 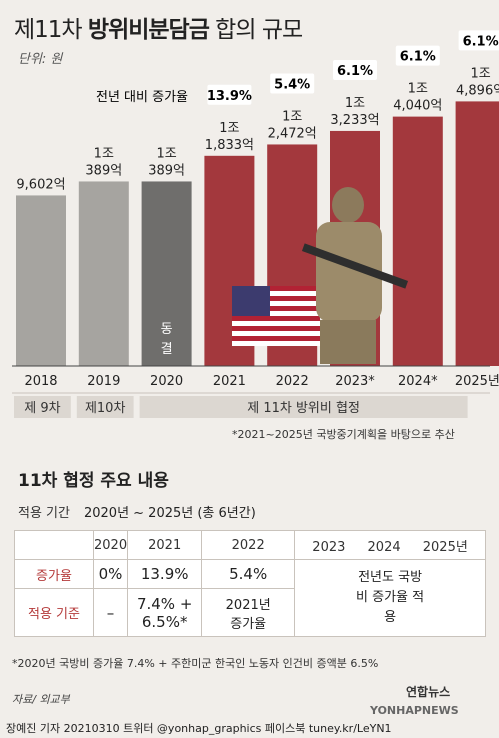 I want to click on year-label: 2022, so click(x=292, y=381).